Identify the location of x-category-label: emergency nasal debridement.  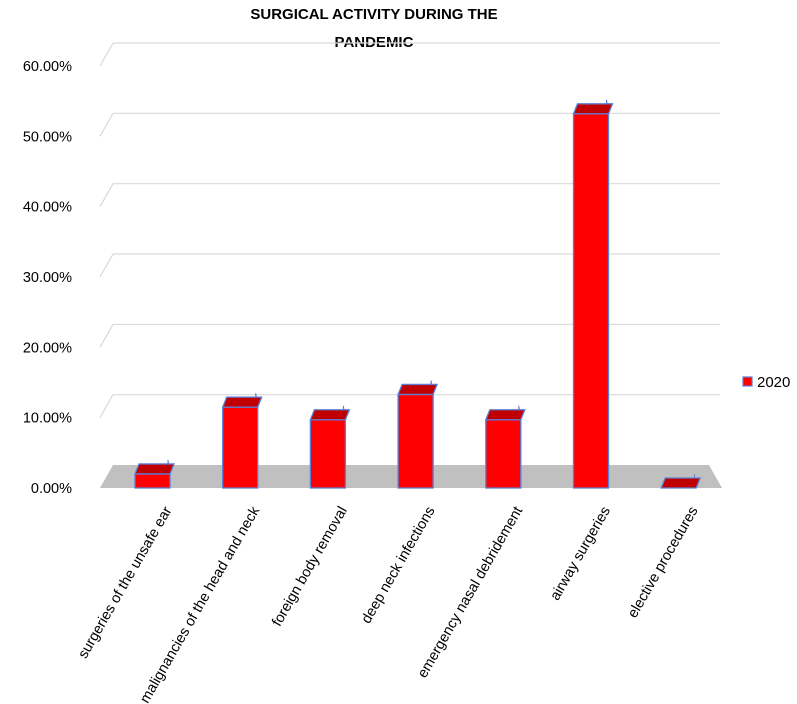
(470, 592).